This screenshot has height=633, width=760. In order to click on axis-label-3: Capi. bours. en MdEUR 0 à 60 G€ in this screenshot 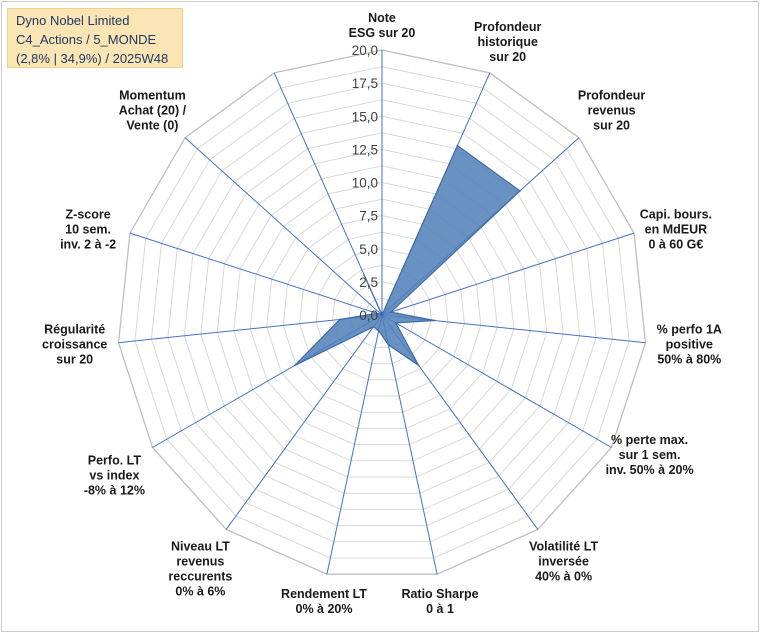, I will do `click(676, 229)`.